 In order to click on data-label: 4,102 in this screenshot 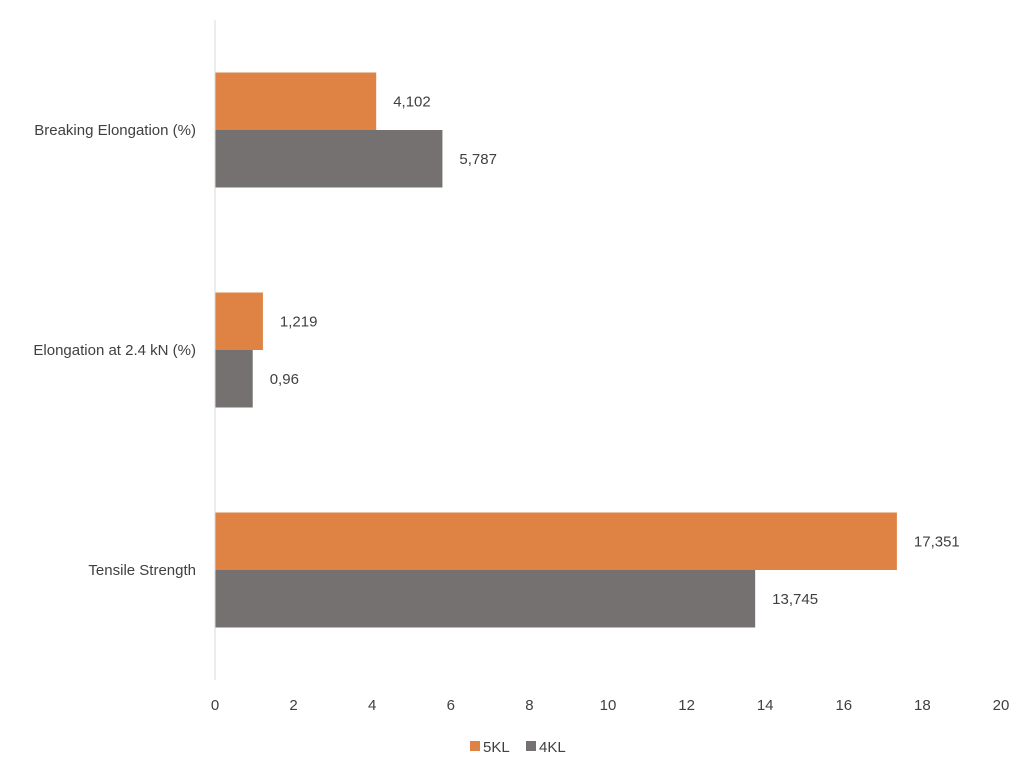, I will do `click(412, 101)`.